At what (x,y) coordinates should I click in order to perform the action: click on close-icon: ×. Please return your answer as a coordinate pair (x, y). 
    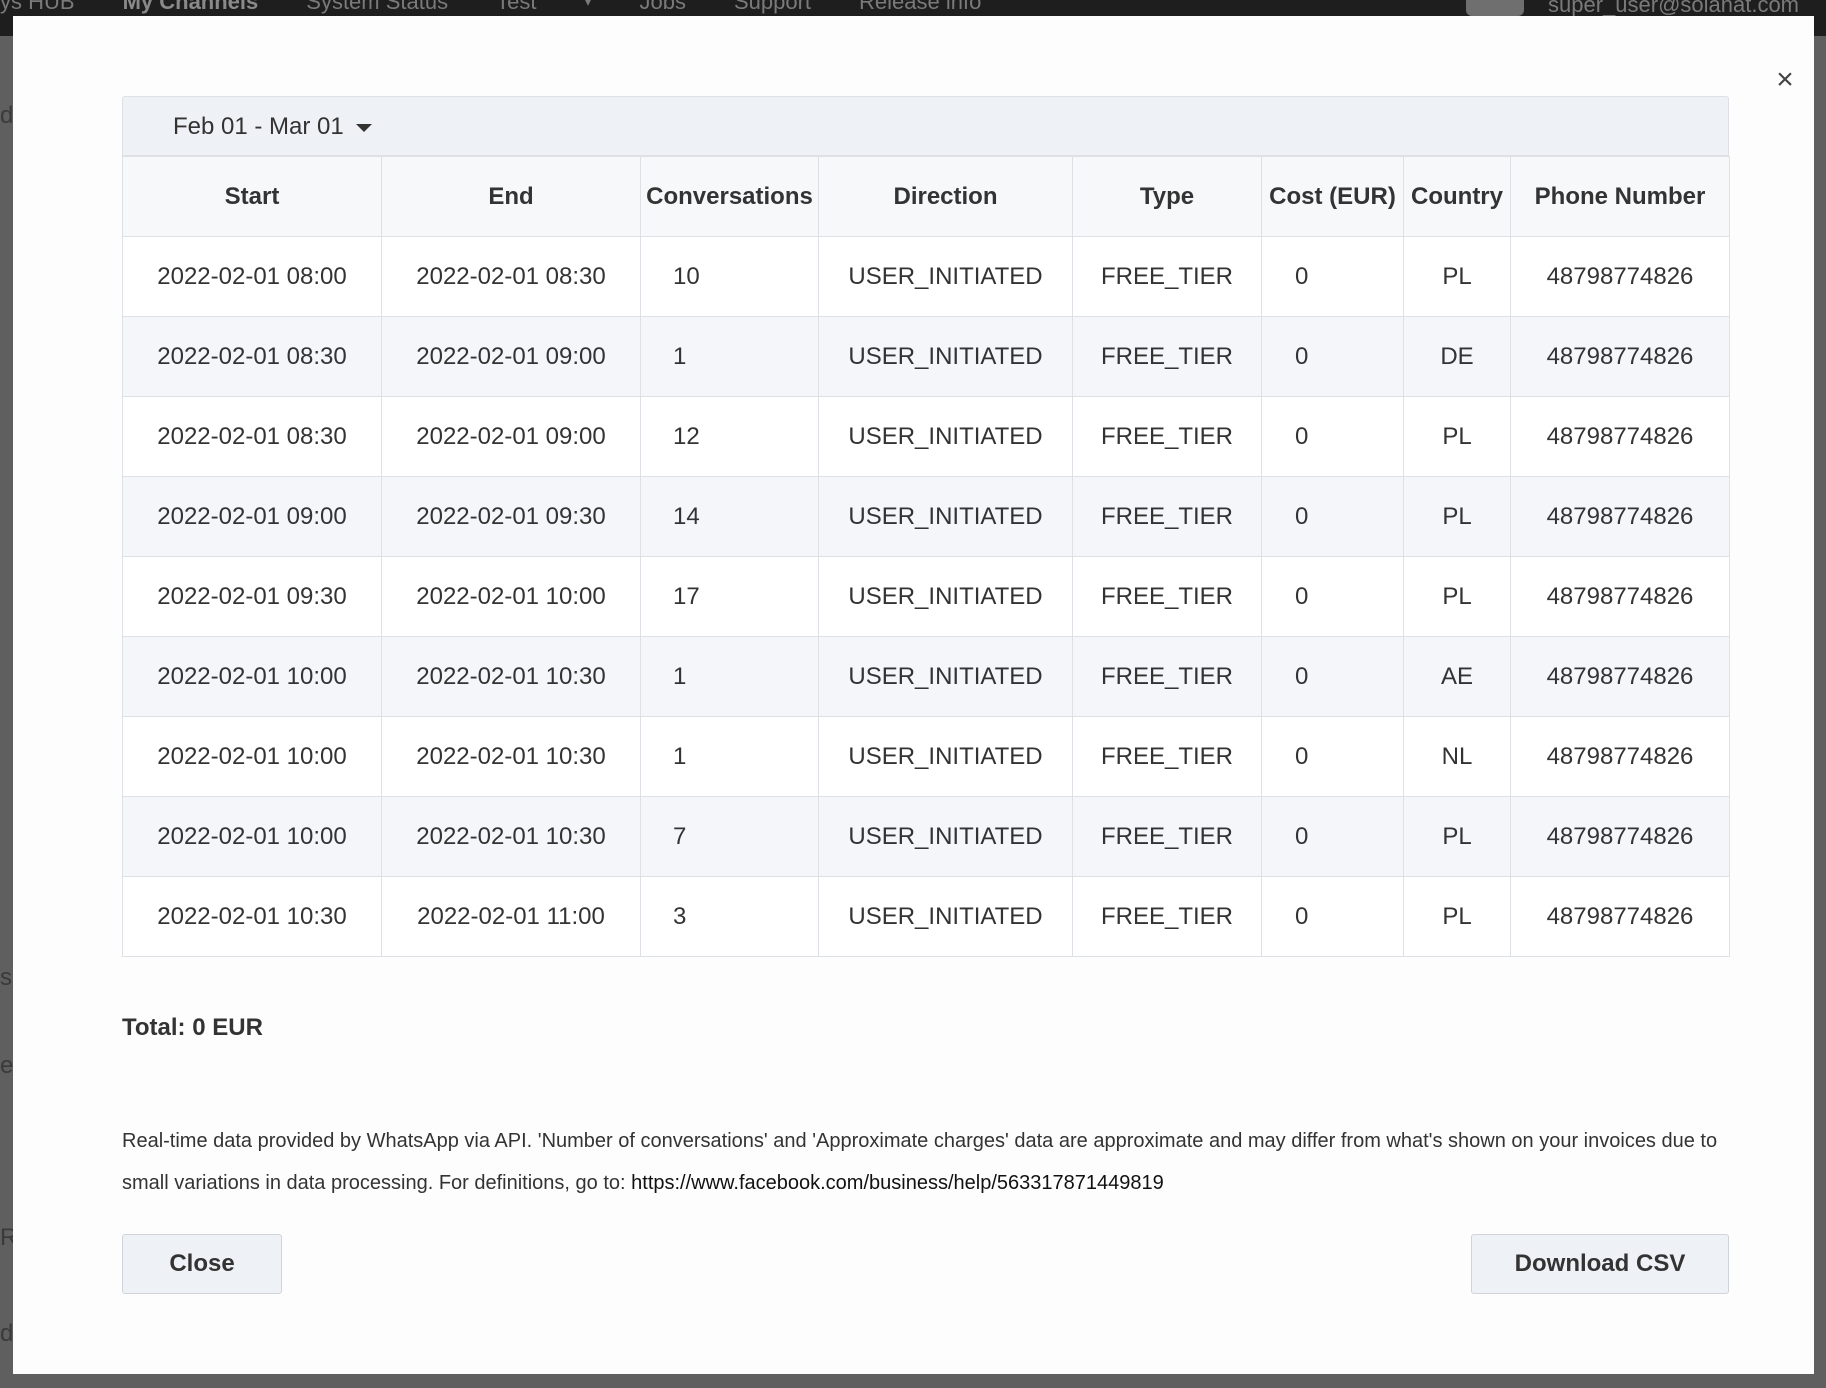
    Looking at the image, I should click on (1785, 79).